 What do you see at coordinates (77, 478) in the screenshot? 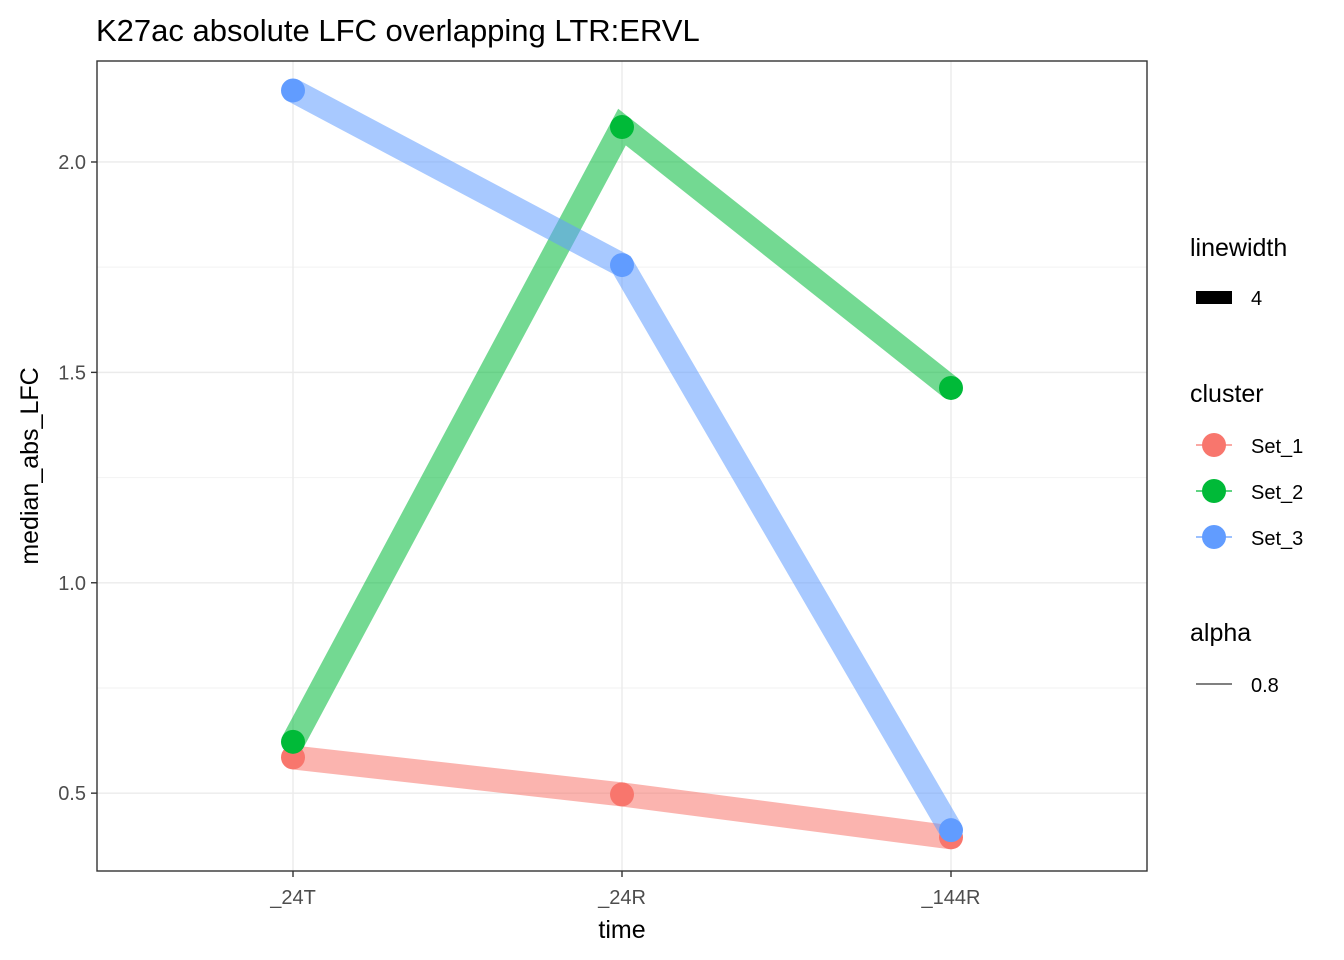
I see `y-axis-ticks: 0.5 1.0 1.5 2.0` at bounding box center [77, 478].